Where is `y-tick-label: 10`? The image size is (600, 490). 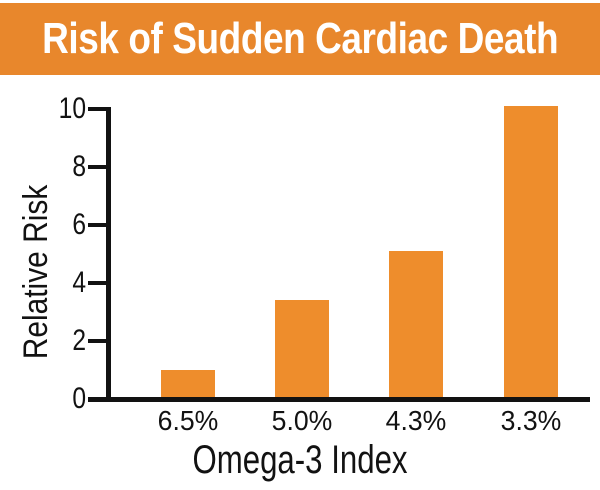 y-tick-label: 10 is located at coordinates (72, 108).